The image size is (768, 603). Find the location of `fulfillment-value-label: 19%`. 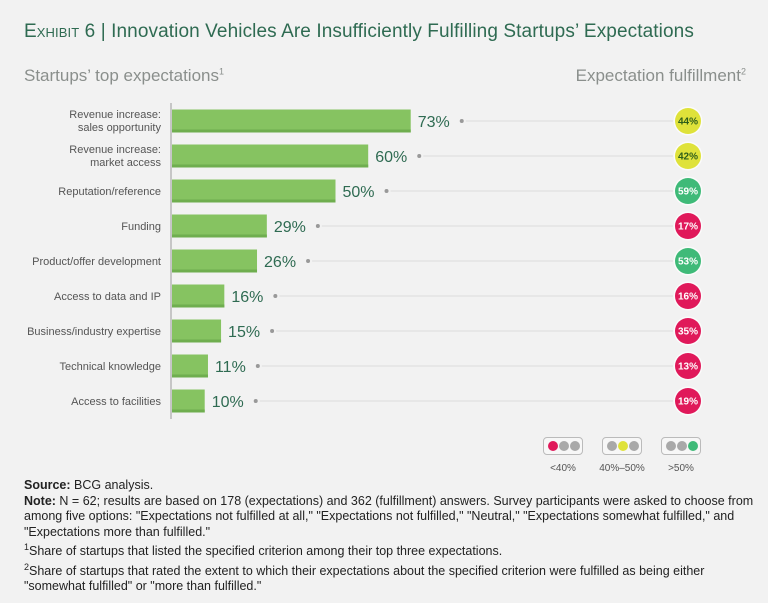

fulfillment-value-label: 19% is located at coordinates (688, 402).